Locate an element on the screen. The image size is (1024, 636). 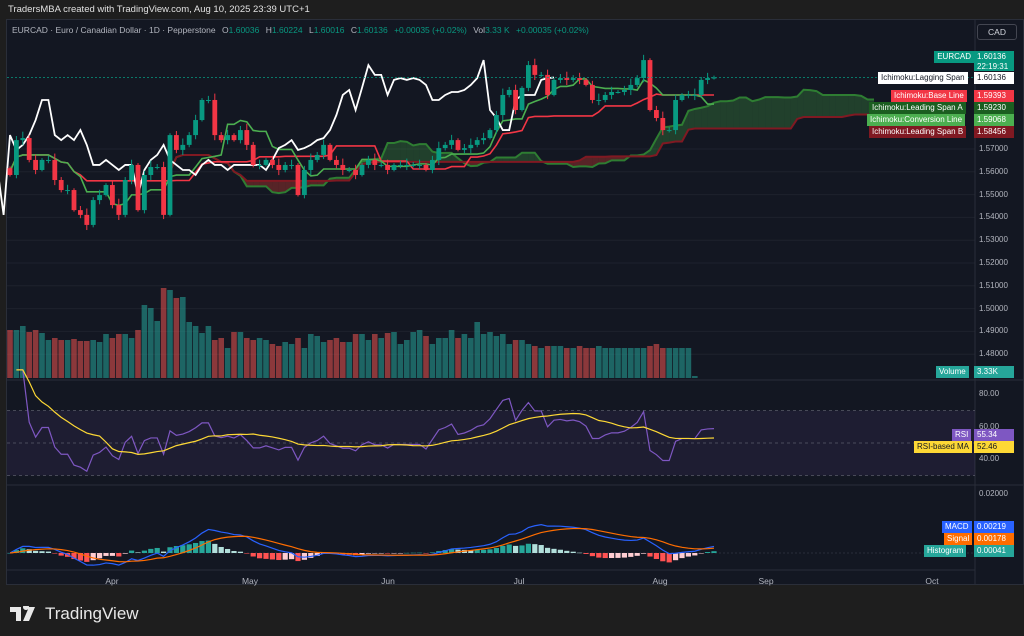
tradingview-logo: TradingView is located at coordinates (74, 614).